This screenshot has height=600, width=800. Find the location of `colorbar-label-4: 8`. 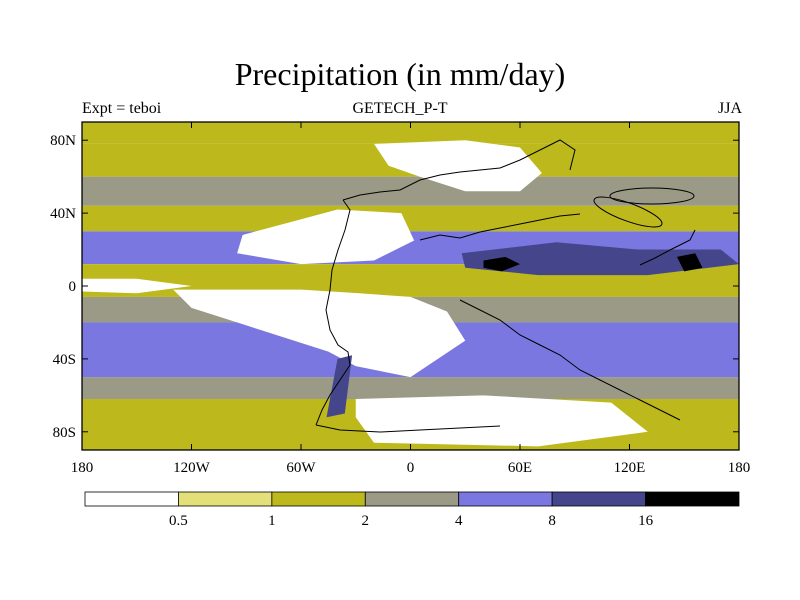

colorbar-label-4: 8 is located at coordinates (552, 521).